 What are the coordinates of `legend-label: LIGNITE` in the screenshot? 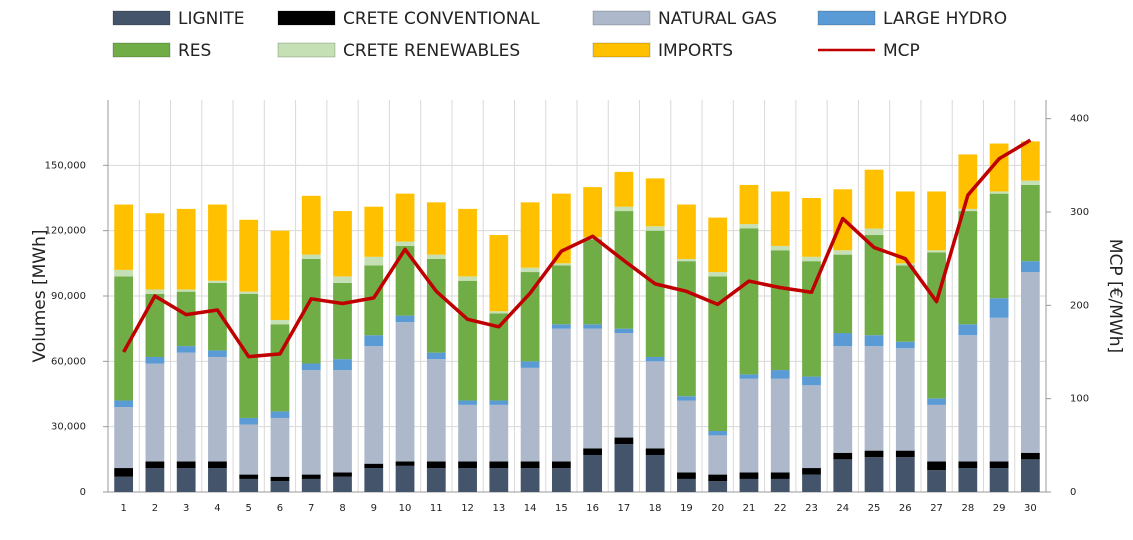 It's located at (211, 19).